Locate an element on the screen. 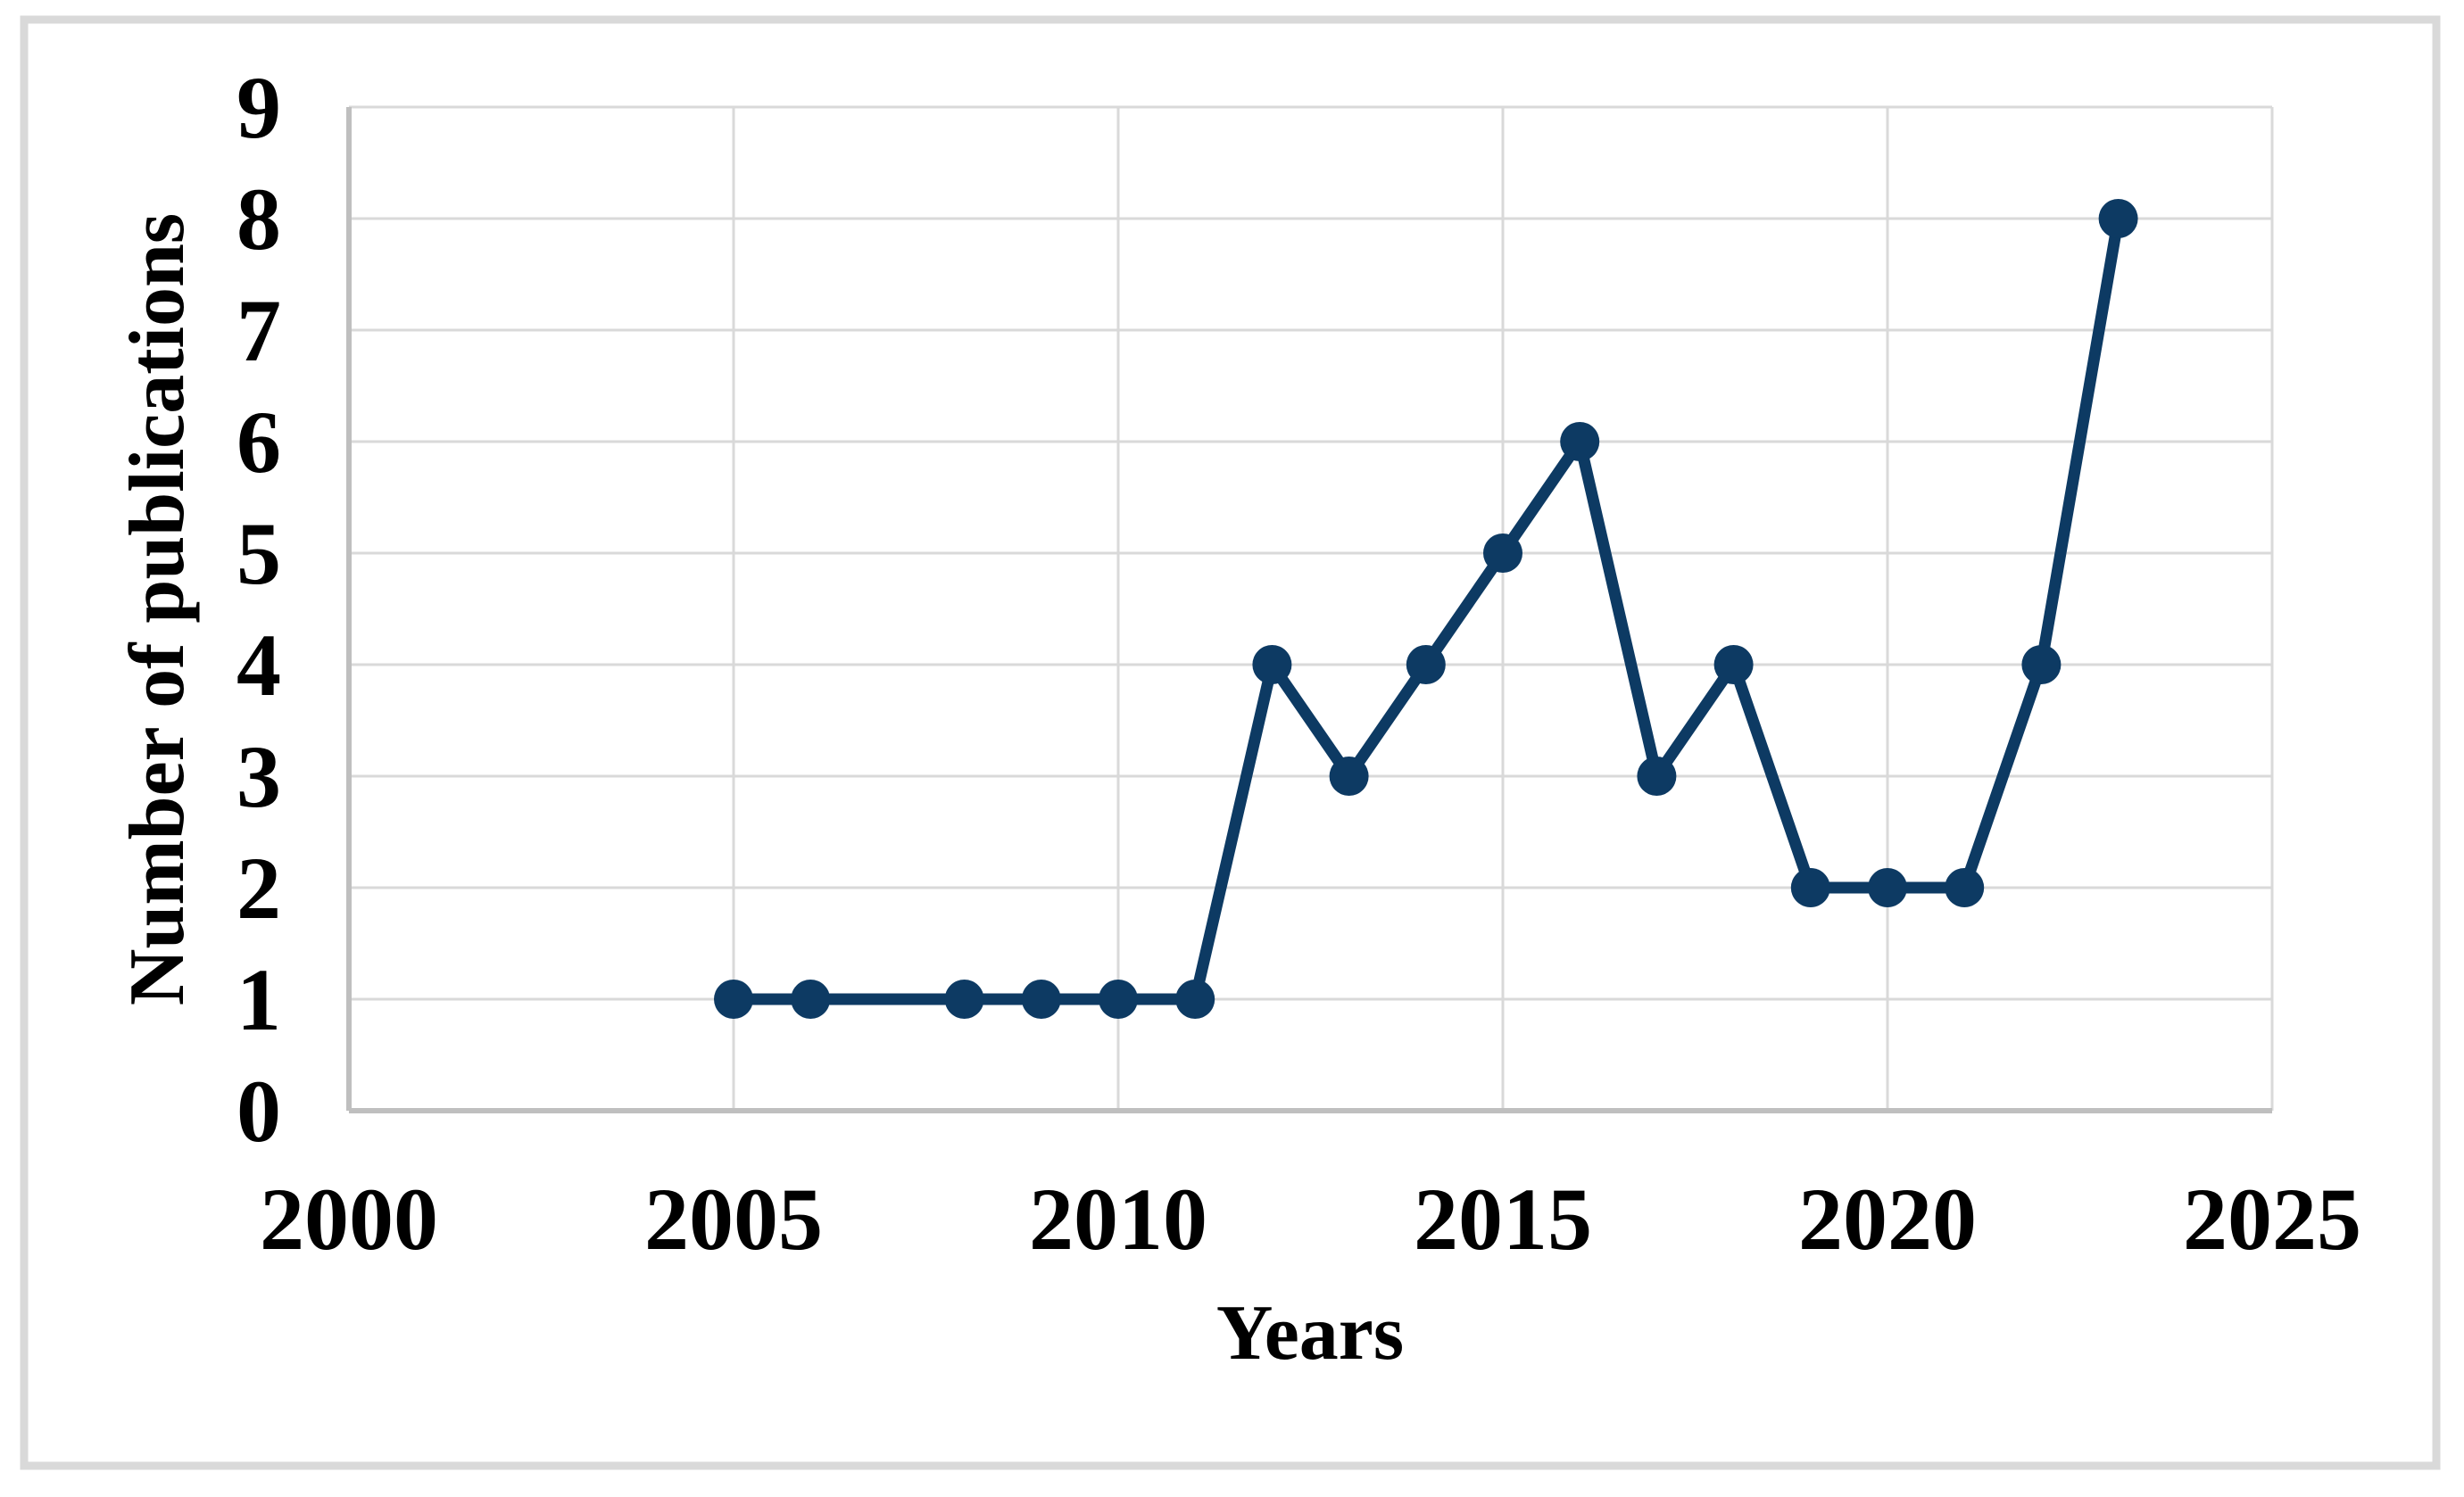  x-tick-label: 2020 is located at coordinates (1887, 1219).